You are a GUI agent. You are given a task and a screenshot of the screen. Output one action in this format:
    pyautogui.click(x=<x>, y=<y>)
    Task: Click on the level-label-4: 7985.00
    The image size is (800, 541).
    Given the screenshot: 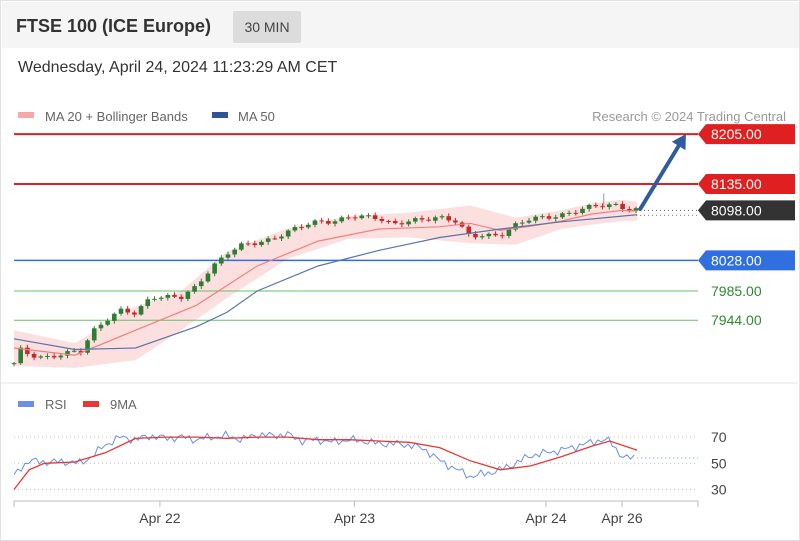 What is the action you would take?
    pyautogui.click(x=736, y=291)
    